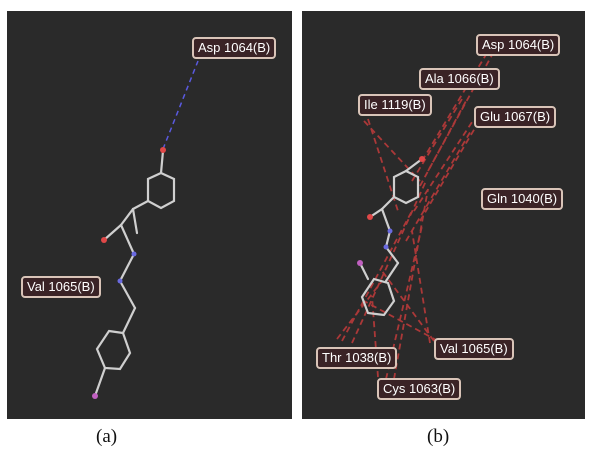 Image resolution: width=590 pixels, height=451 pixels. What do you see at coordinates (180, 105) in the screenshot?
I see `hbond-line` at bounding box center [180, 105].